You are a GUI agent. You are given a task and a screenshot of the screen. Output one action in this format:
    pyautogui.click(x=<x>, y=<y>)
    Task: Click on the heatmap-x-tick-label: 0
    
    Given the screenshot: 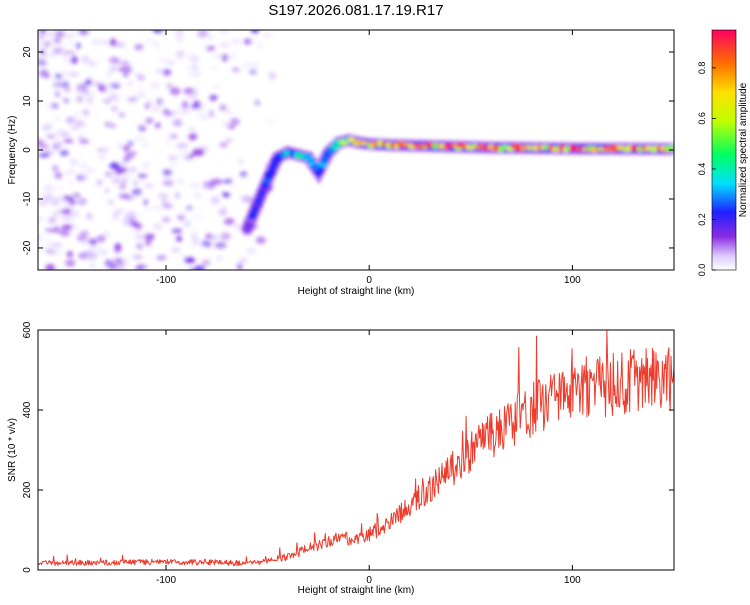 What is the action you would take?
    pyautogui.click(x=369, y=280)
    